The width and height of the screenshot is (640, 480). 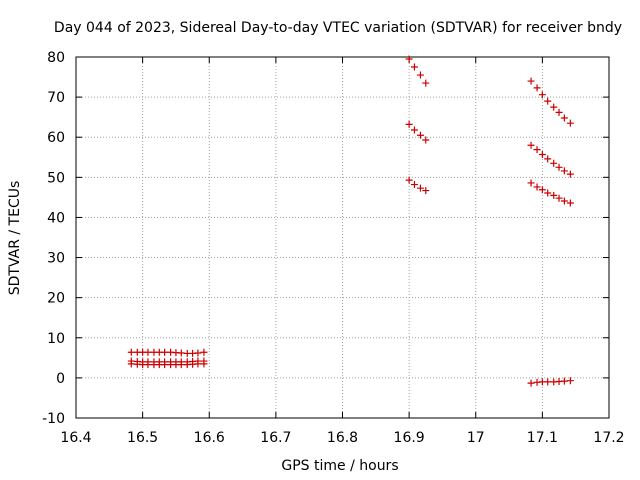 I want to click on series-sat-a, so click(x=167, y=352).